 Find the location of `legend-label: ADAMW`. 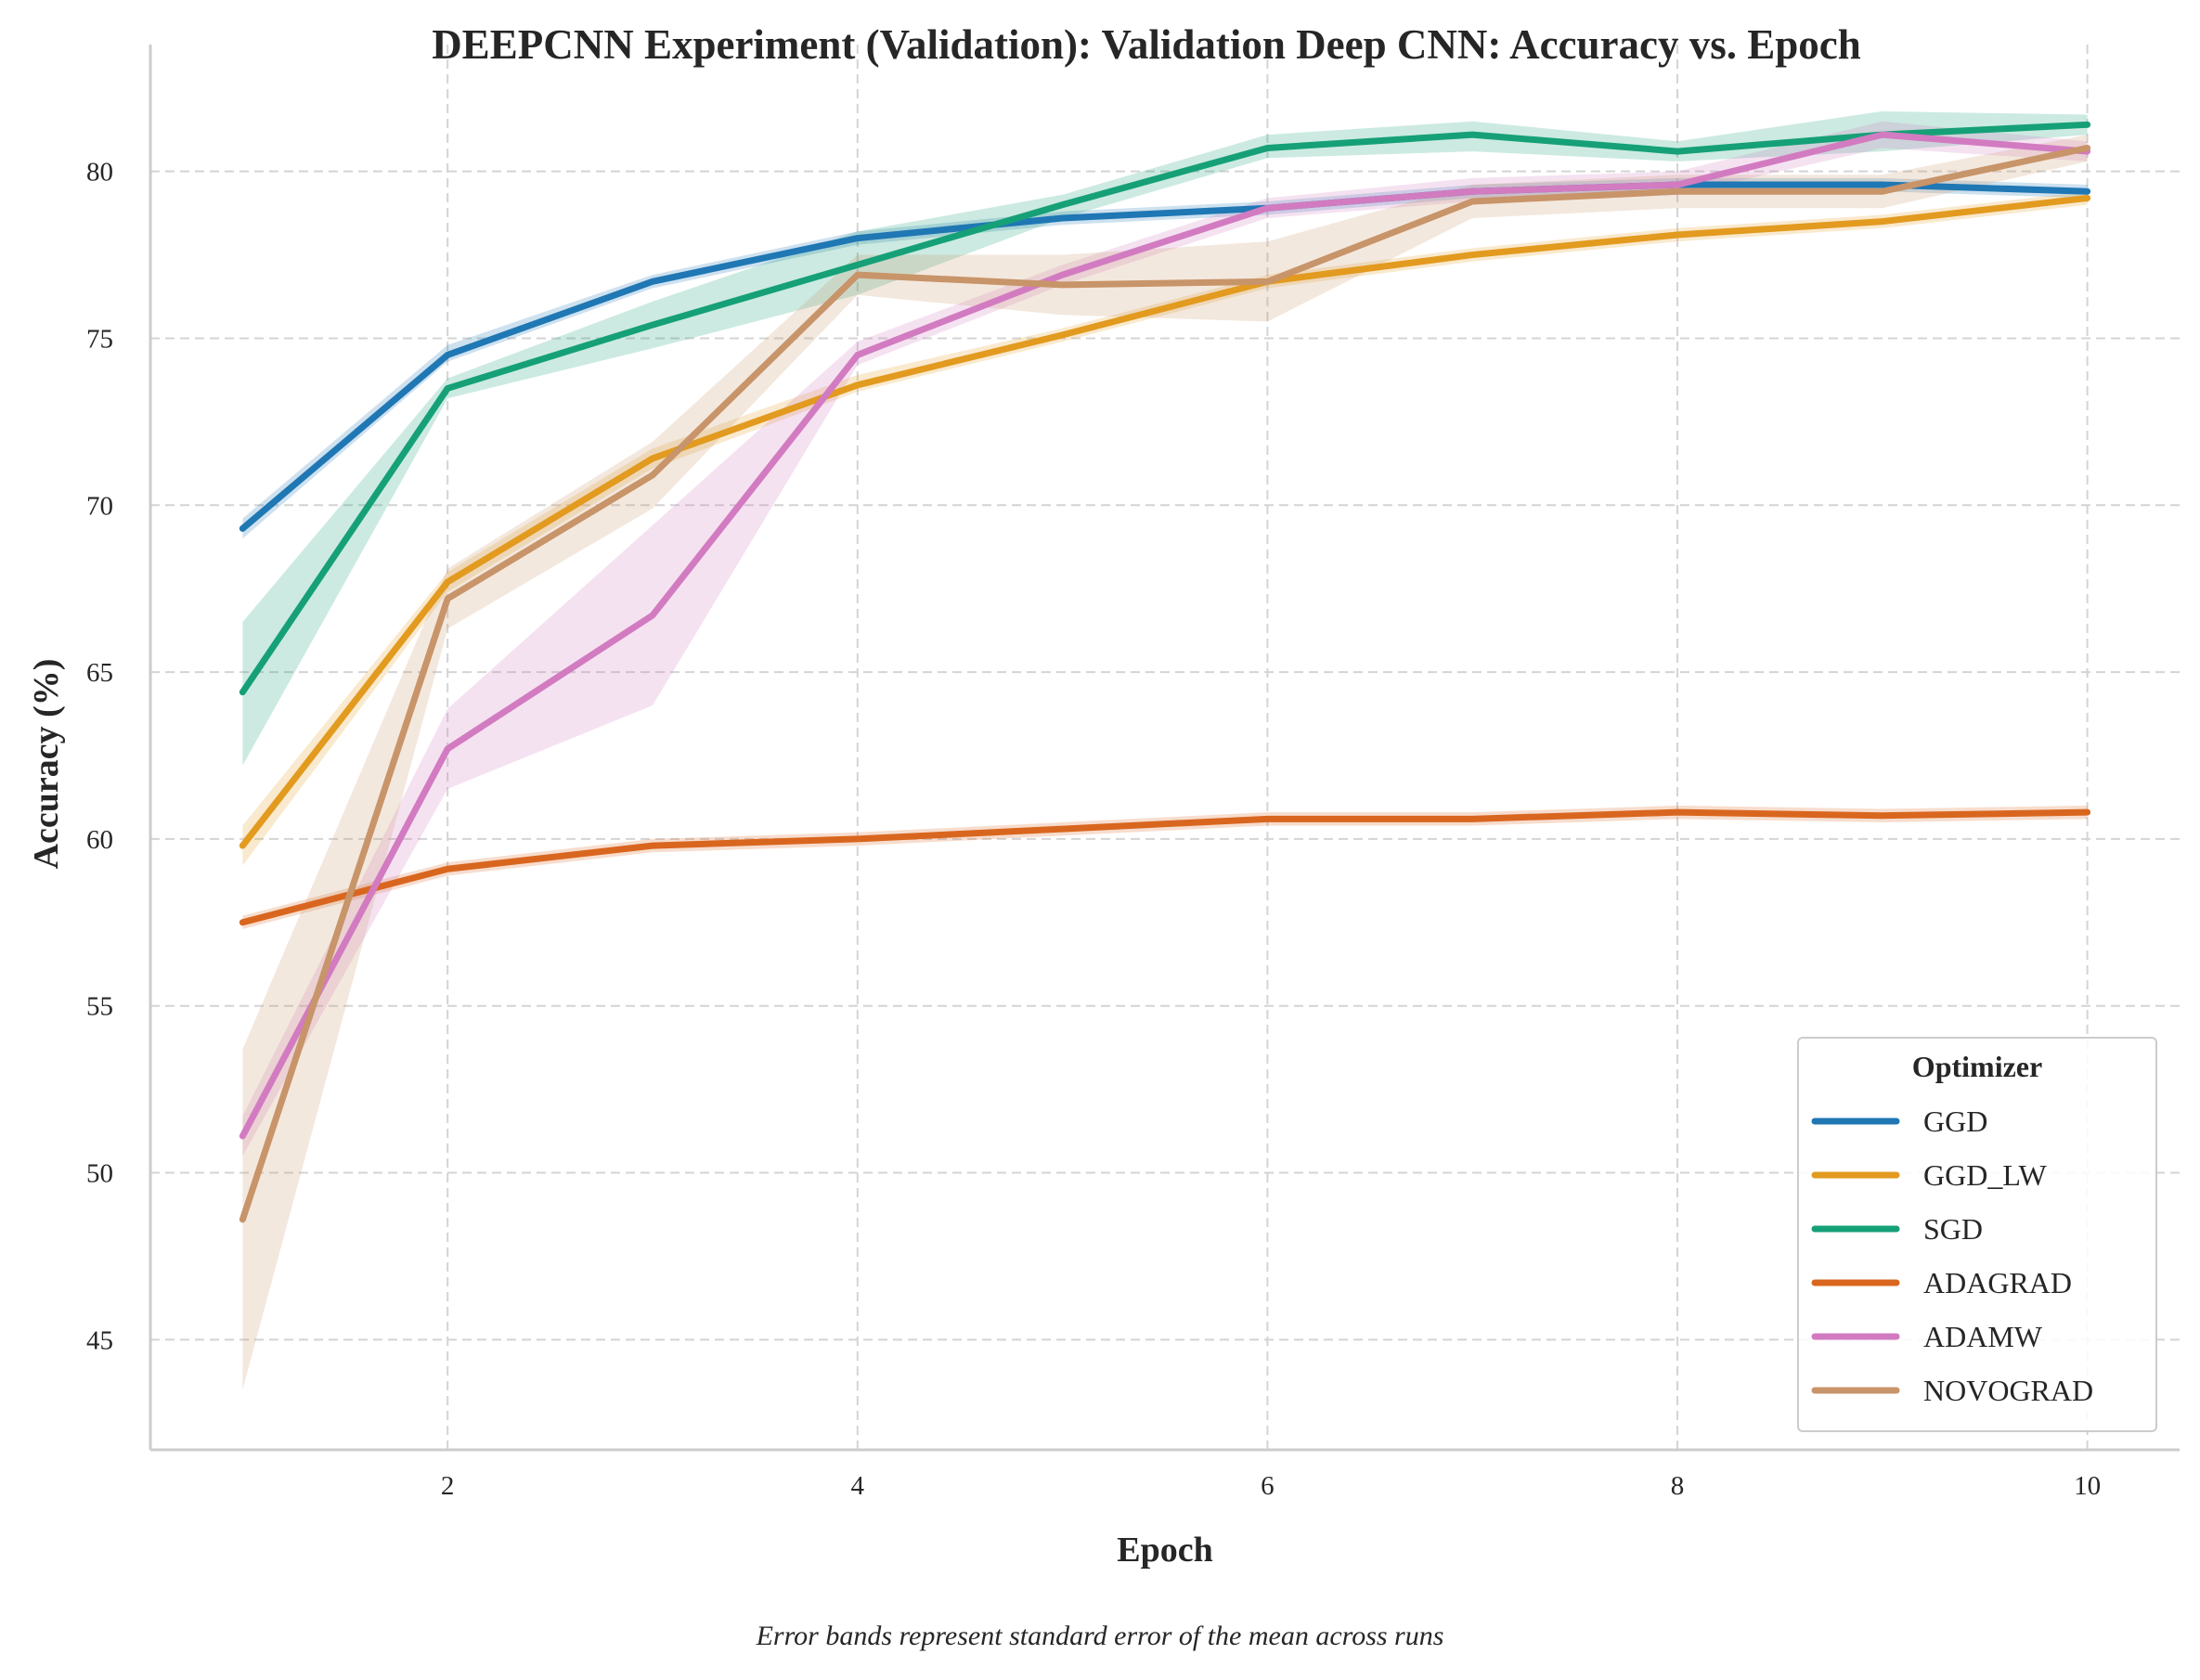

legend-label: ADAMW is located at coordinates (1983, 1336).